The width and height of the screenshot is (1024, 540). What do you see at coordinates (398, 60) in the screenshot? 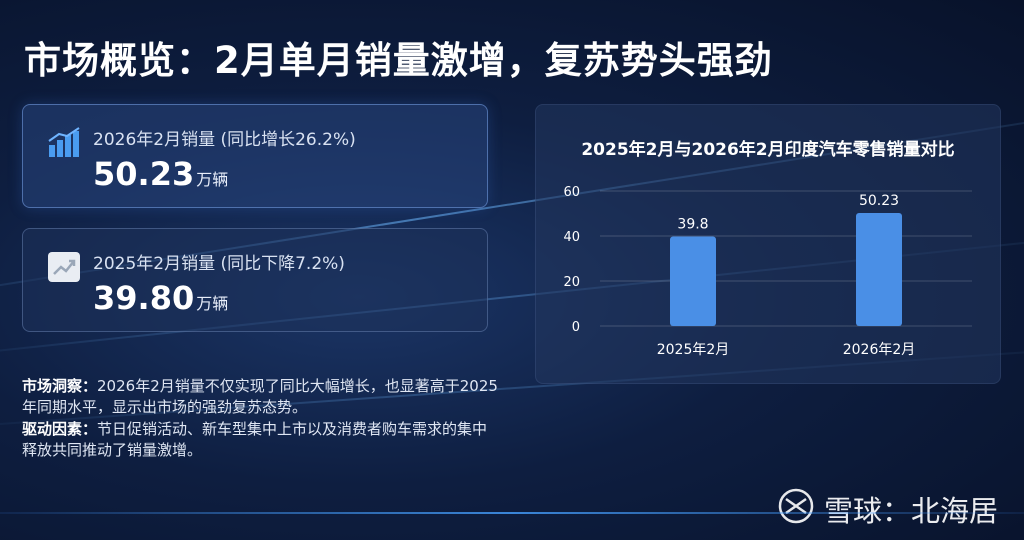
I see `page-title: 市场概览：2月单月销量激增，复苏势头强劲` at bounding box center [398, 60].